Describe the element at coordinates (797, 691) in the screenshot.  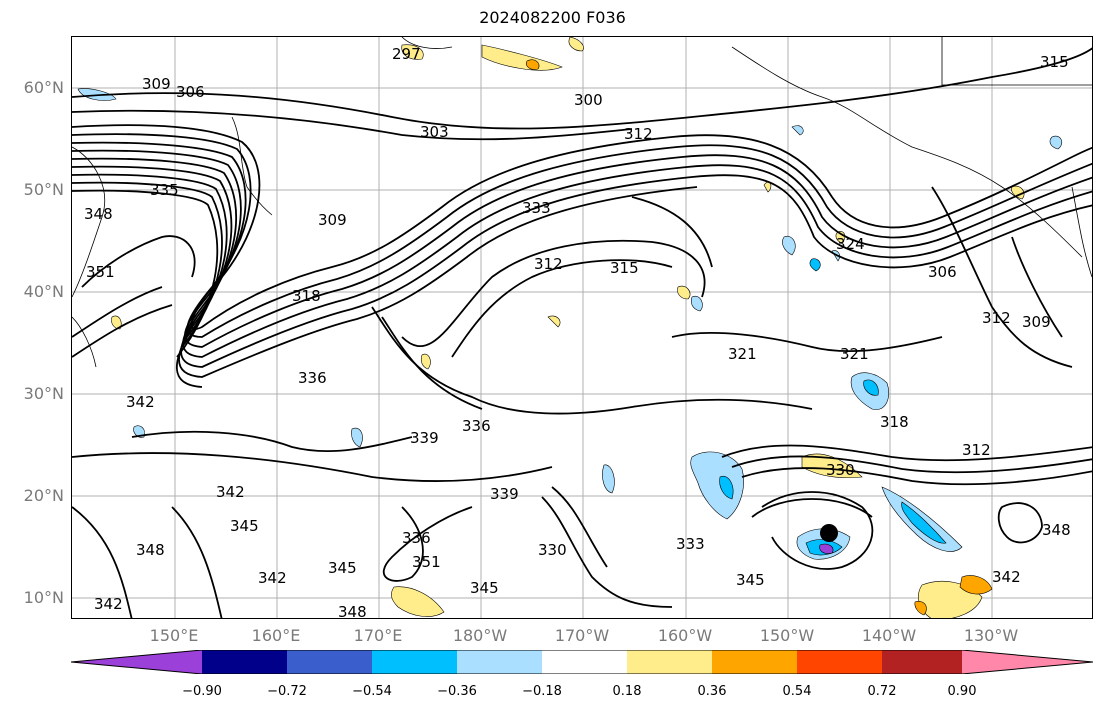
I see `colorbar-tick-label: 0.54` at that location.